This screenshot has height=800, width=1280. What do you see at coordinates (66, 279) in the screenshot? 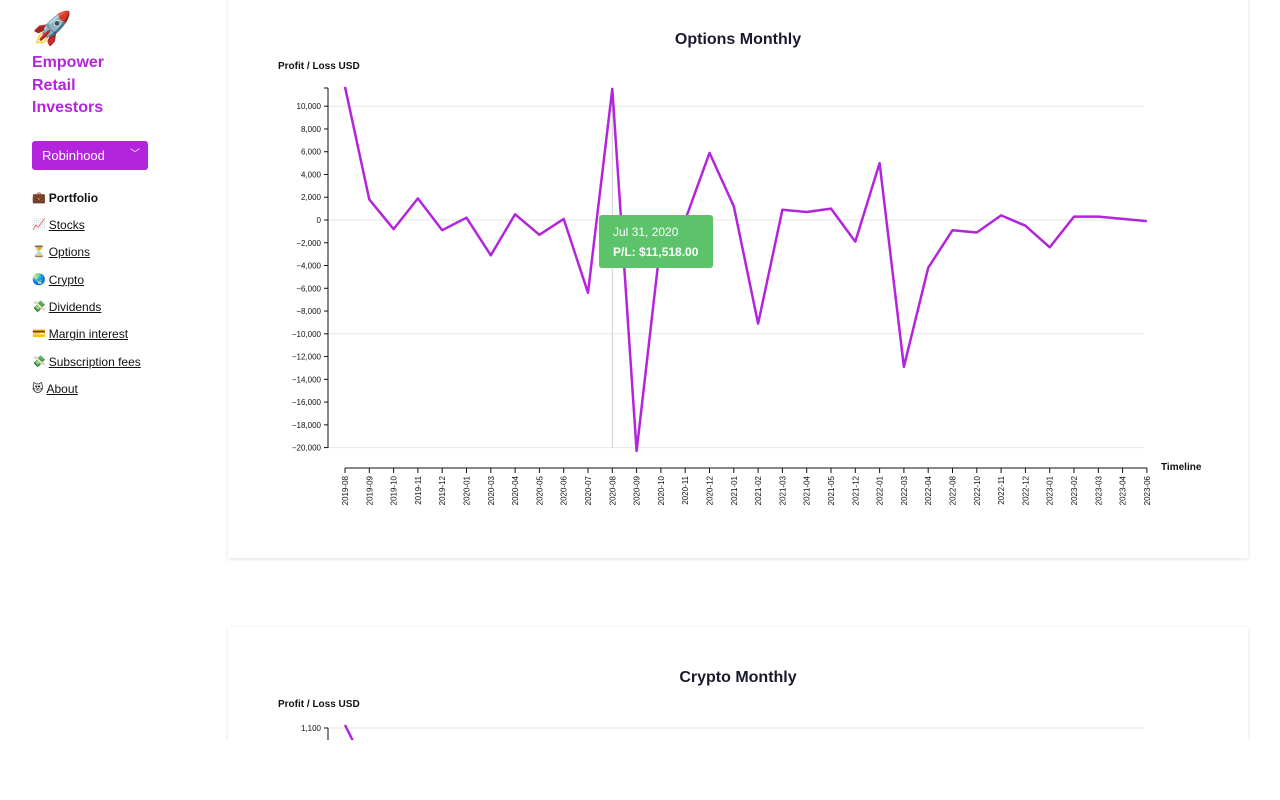
I see `nav-item-label: Crypto` at bounding box center [66, 279].